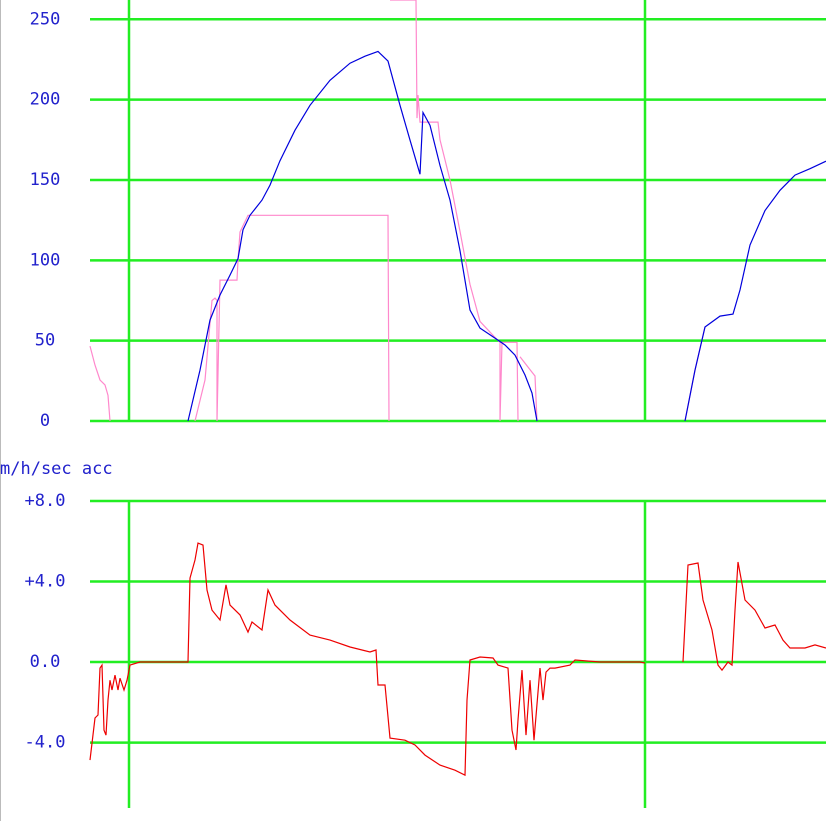  What do you see at coordinates (45, 743) in the screenshot?
I see `y-tick-label: -4.0` at bounding box center [45, 743].